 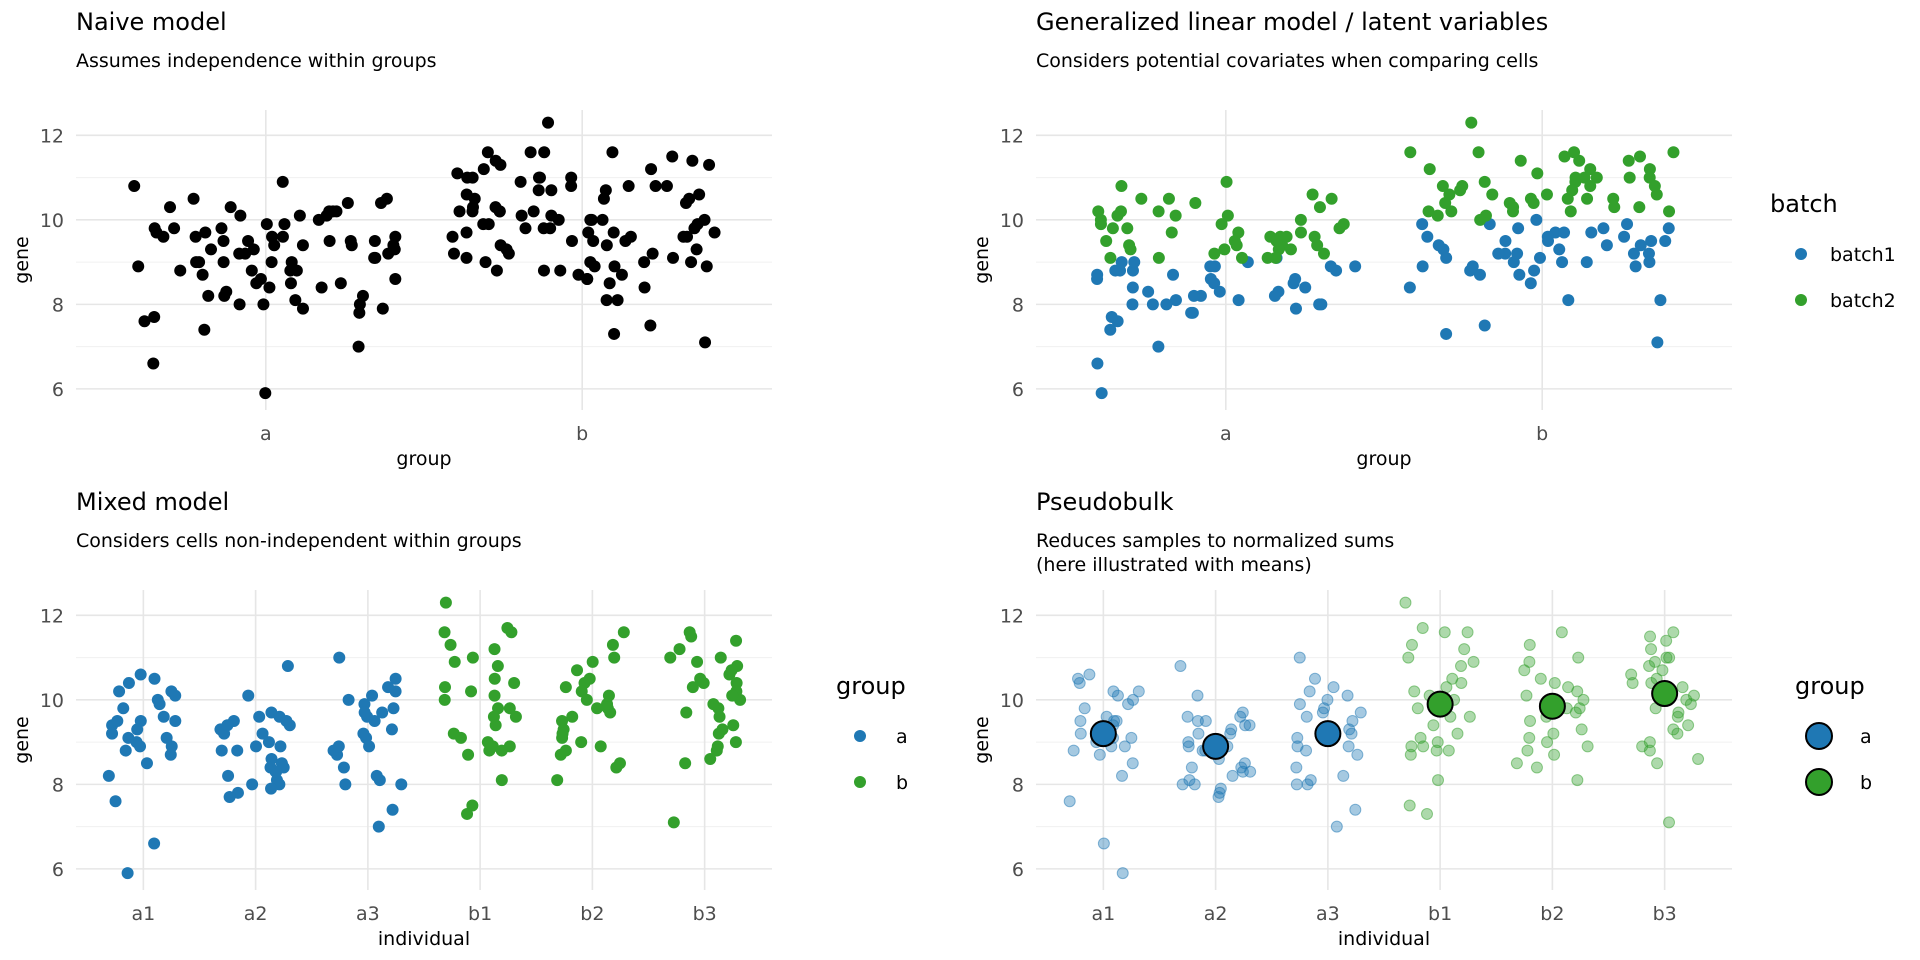 What do you see at coordinates (902, 783) in the screenshot?
I see `legend-label: b` at bounding box center [902, 783].